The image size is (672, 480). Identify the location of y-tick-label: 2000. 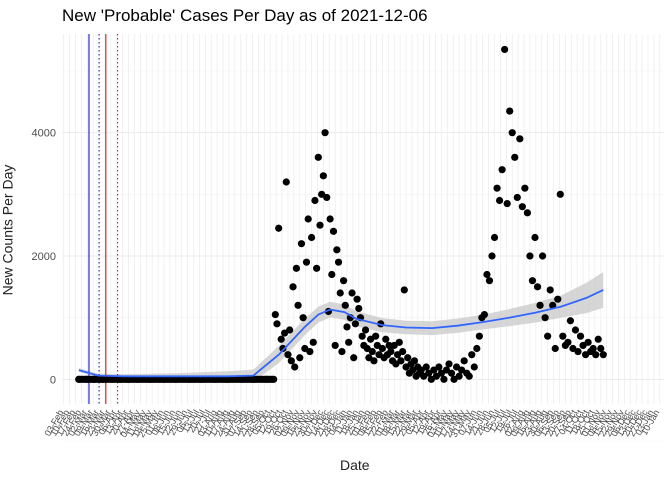
(44, 257).